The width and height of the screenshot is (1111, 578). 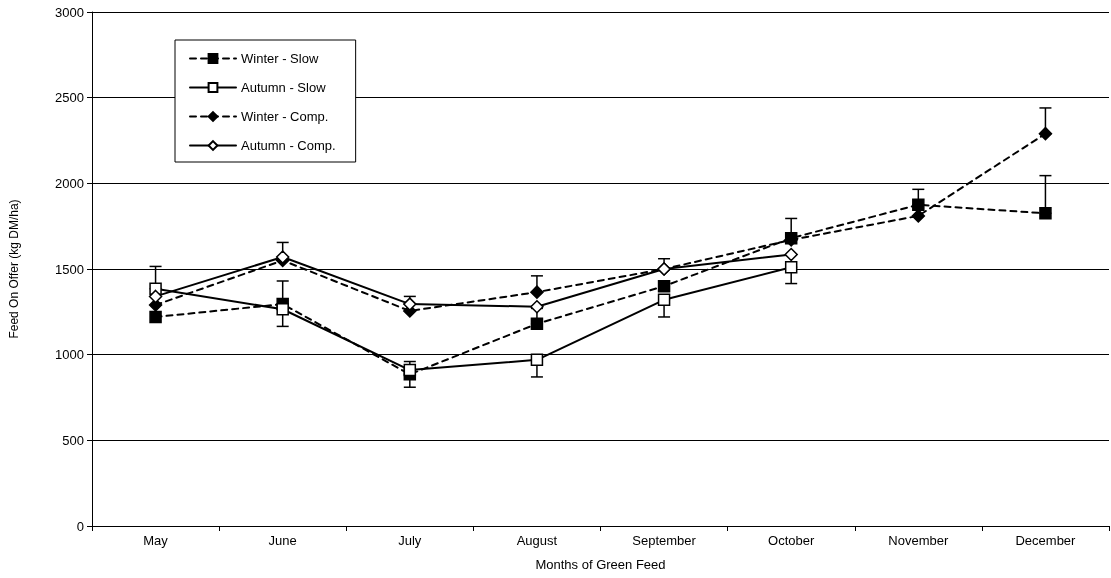 I want to click on y-axis-title: Feed On Offer (kg DM/ha), so click(x=14, y=269).